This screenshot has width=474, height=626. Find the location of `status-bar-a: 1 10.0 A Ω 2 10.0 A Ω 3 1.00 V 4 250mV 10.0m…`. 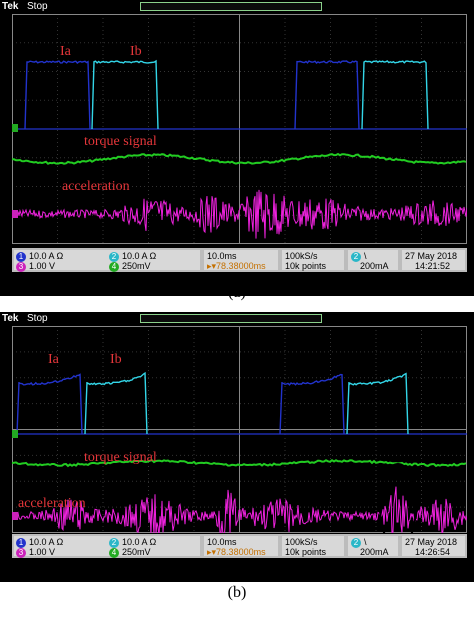

status-bar-a: 1 10.0 A Ω 2 10.0 A Ω 3 1.00 V 4 250mV 10.0m… is located at coordinates (239, 260).